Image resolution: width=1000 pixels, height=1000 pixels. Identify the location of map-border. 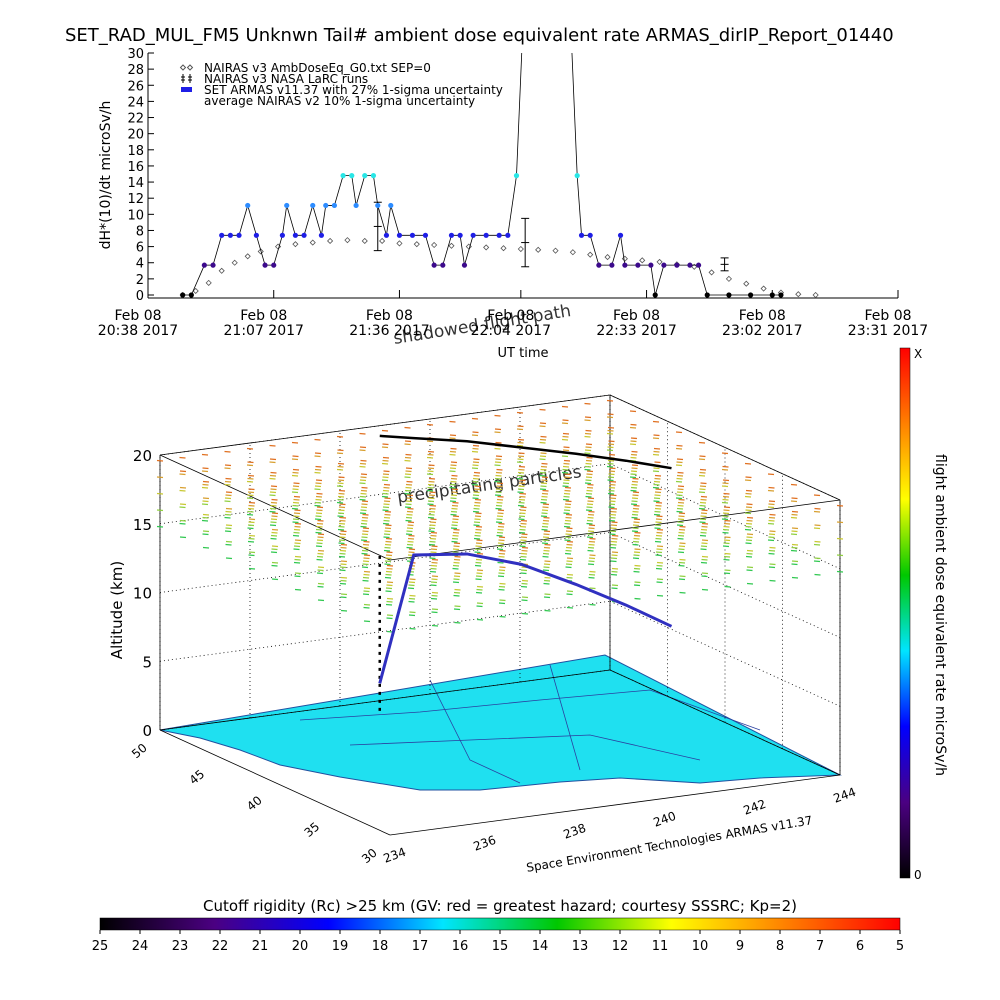
(530, 710).